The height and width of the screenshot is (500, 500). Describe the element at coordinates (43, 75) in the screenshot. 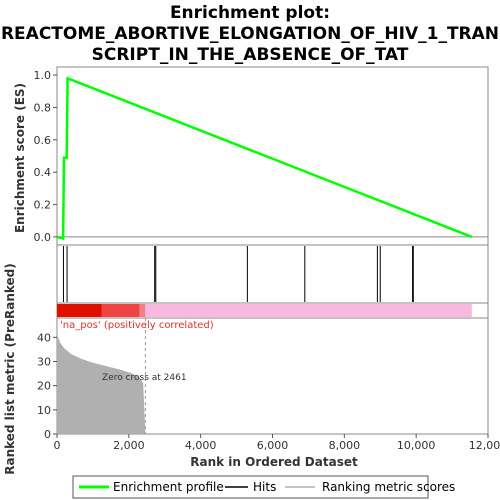

I see `es-ytick-label: 1.0` at that location.